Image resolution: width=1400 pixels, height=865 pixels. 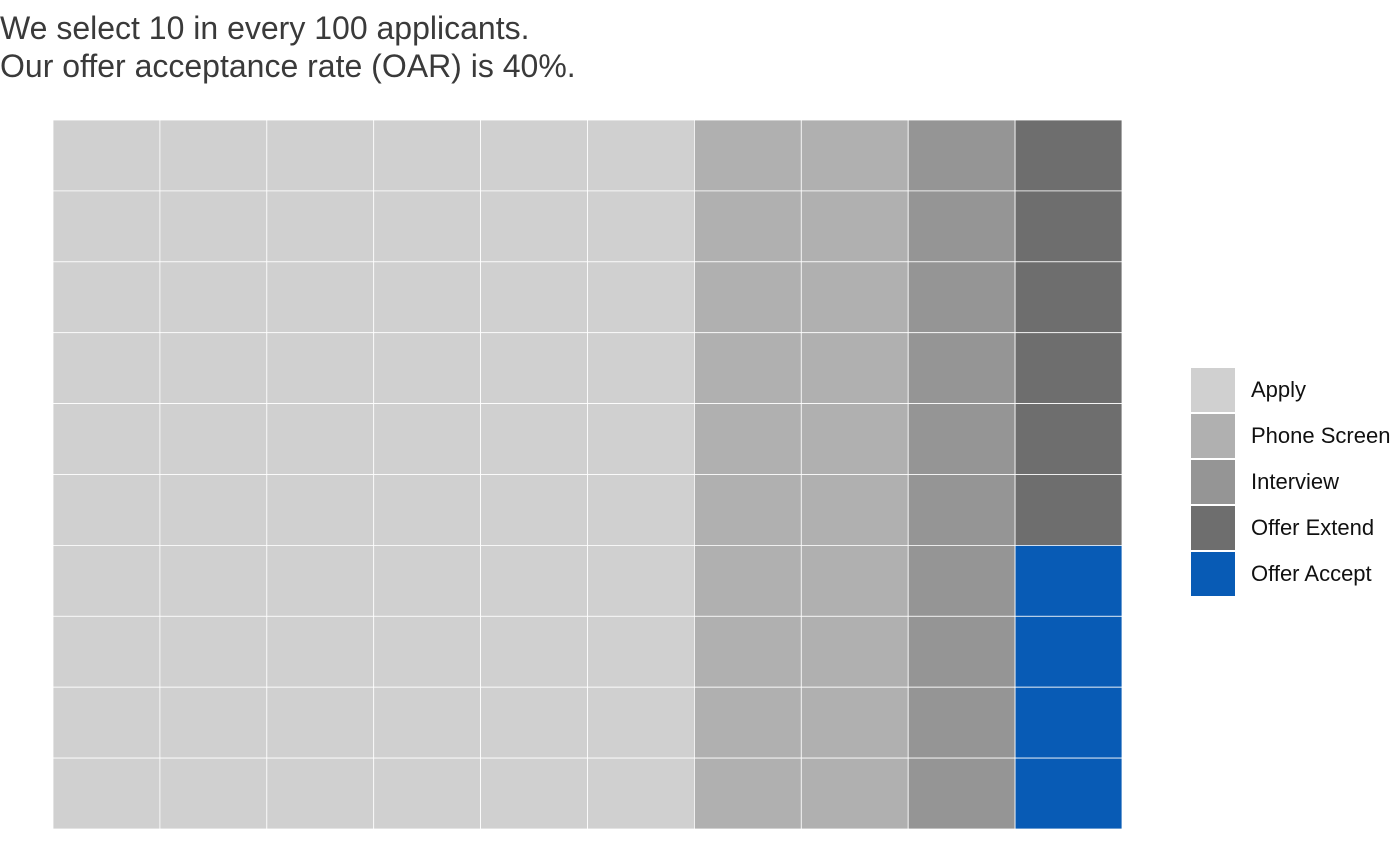 What do you see at coordinates (265, 28) in the screenshot?
I see `chart-title: We select 10 in every 100 applicants.` at bounding box center [265, 28].